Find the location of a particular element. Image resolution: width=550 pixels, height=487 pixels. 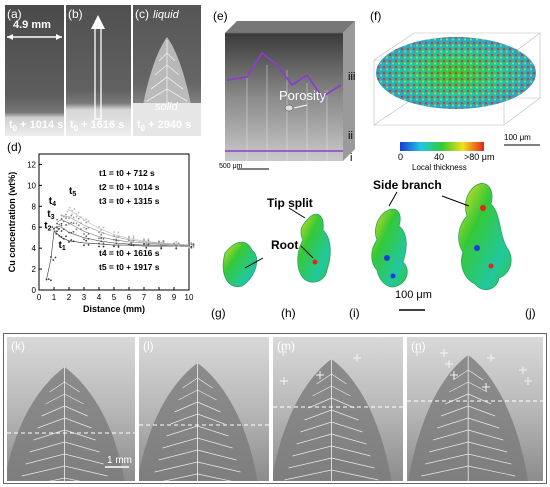

legend-entry: t2 = t0 + 1014 s is located at coordinates (129, 187).